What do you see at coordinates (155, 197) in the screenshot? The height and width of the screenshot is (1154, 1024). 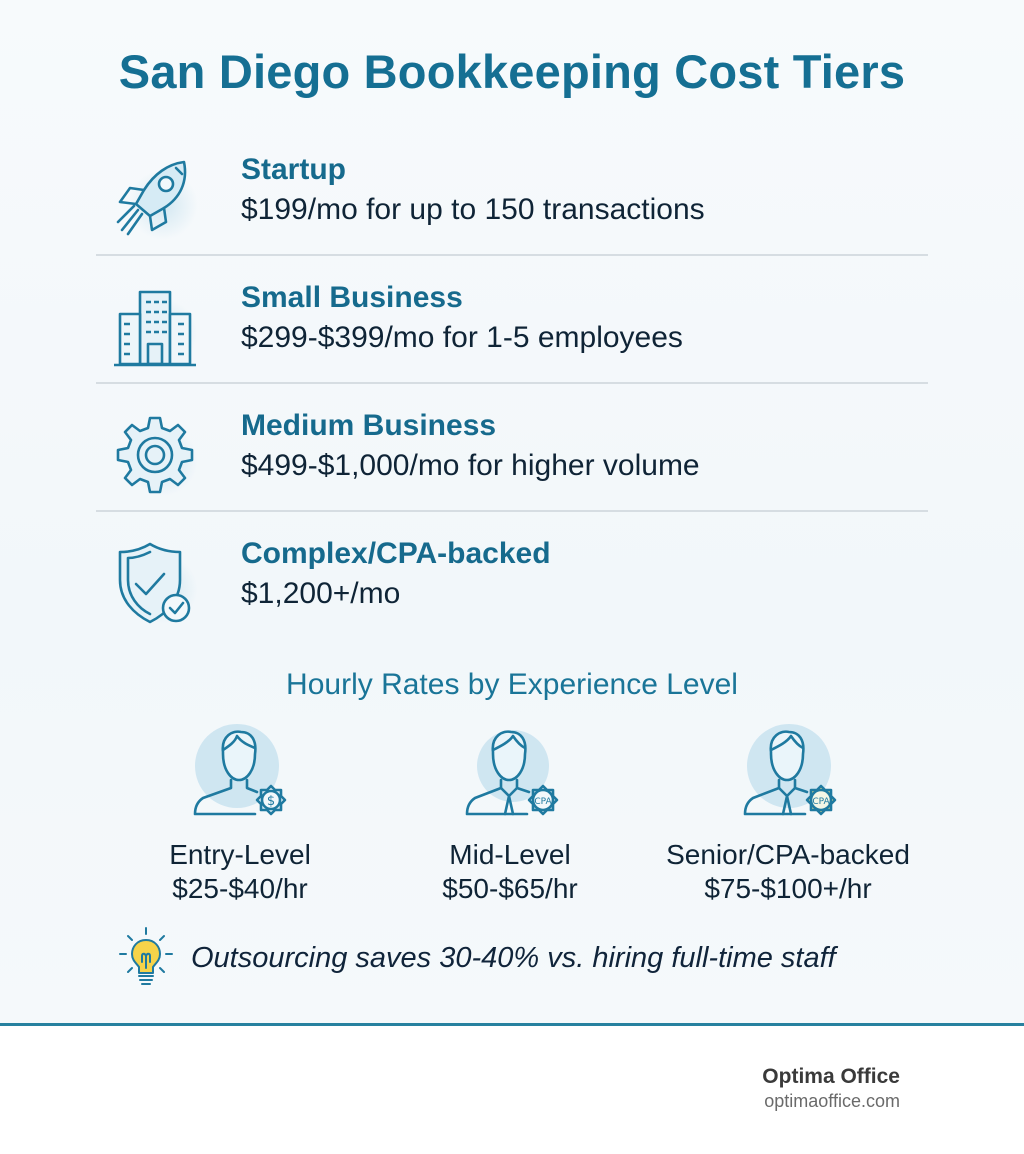 I see `rocket-icon` at bounding box center [155, 197].